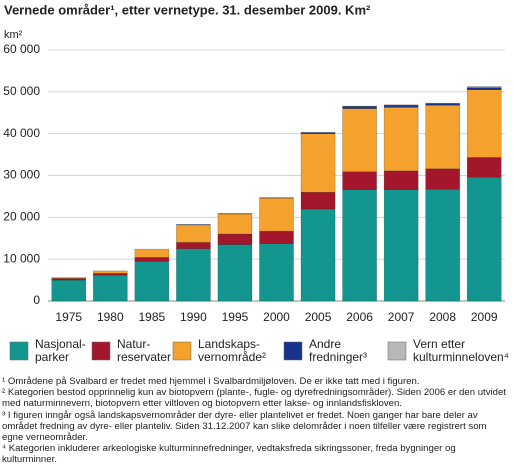 This screenshot has width=514, height=475. What do you see at coordinates (235, 317) in the screenshot?
I see `x-tick-label: 1995` at bounding box center [235, 317].